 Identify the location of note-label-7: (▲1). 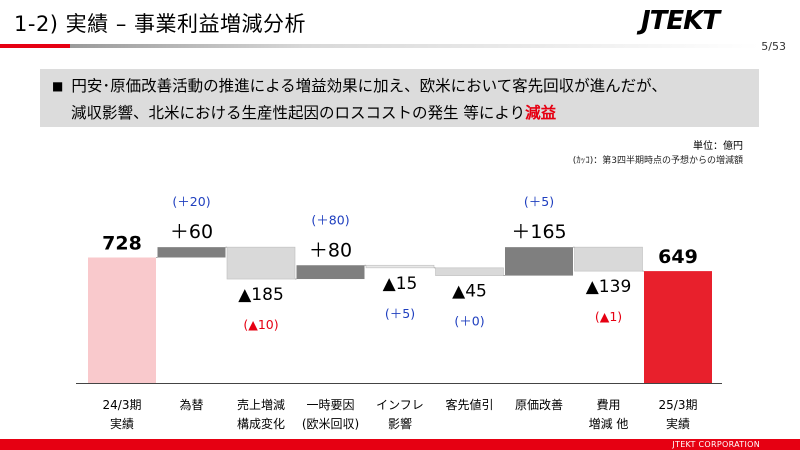
(608, 316).